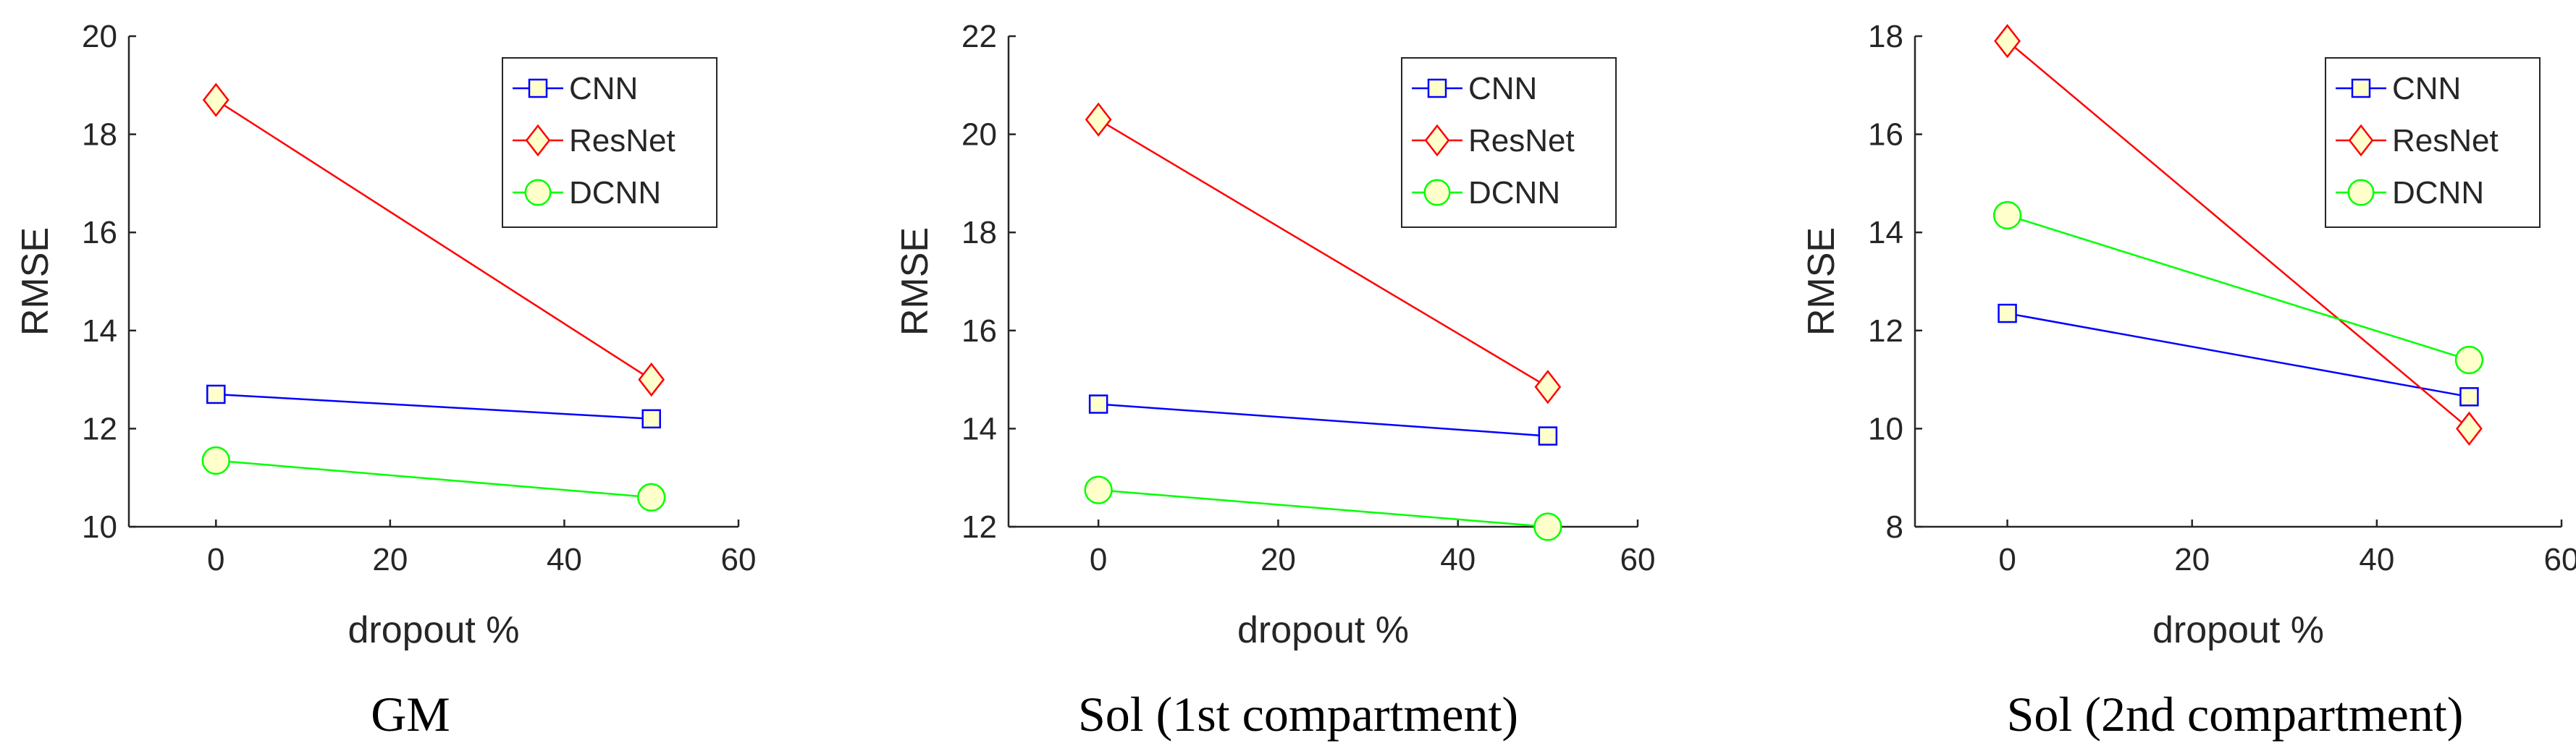  I want to click on y-tick-label: 22, so click(979, 36).